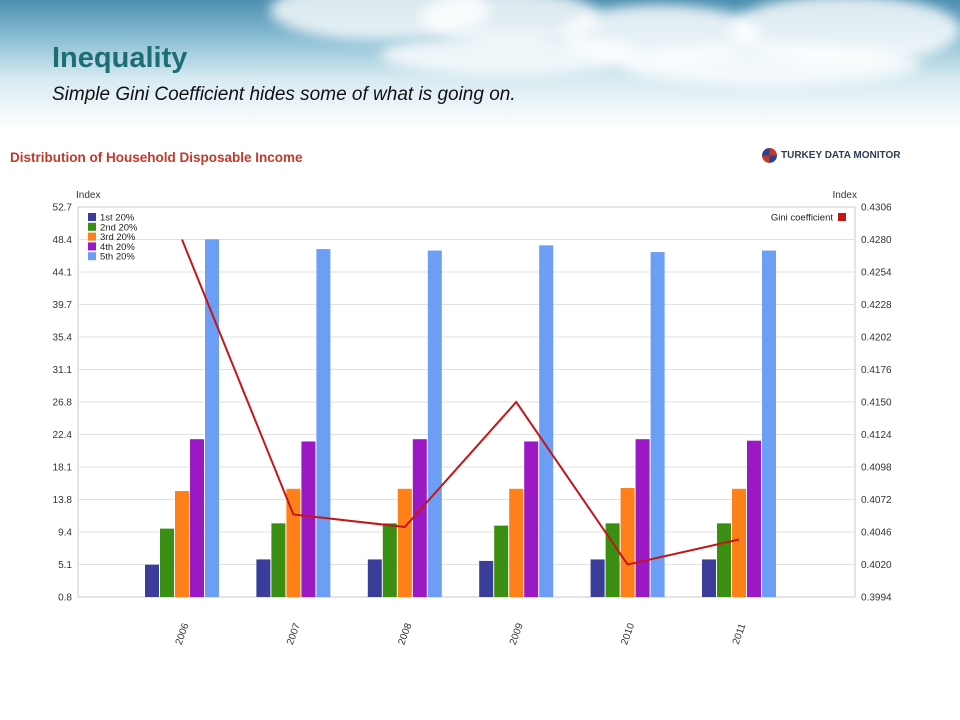 This screenshot has height=720, width=960. Describe the element at coordinates (769, 155) in the screenshot. I see `turkey-data-monitor-logo-icon` at that location.